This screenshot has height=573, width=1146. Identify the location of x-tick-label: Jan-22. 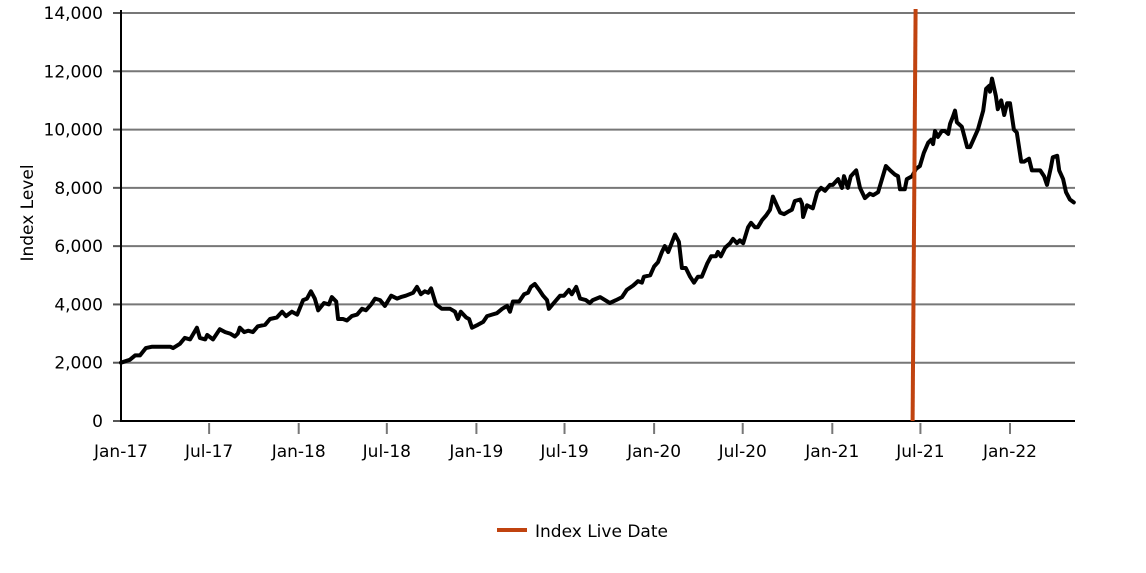
(1009, 452).